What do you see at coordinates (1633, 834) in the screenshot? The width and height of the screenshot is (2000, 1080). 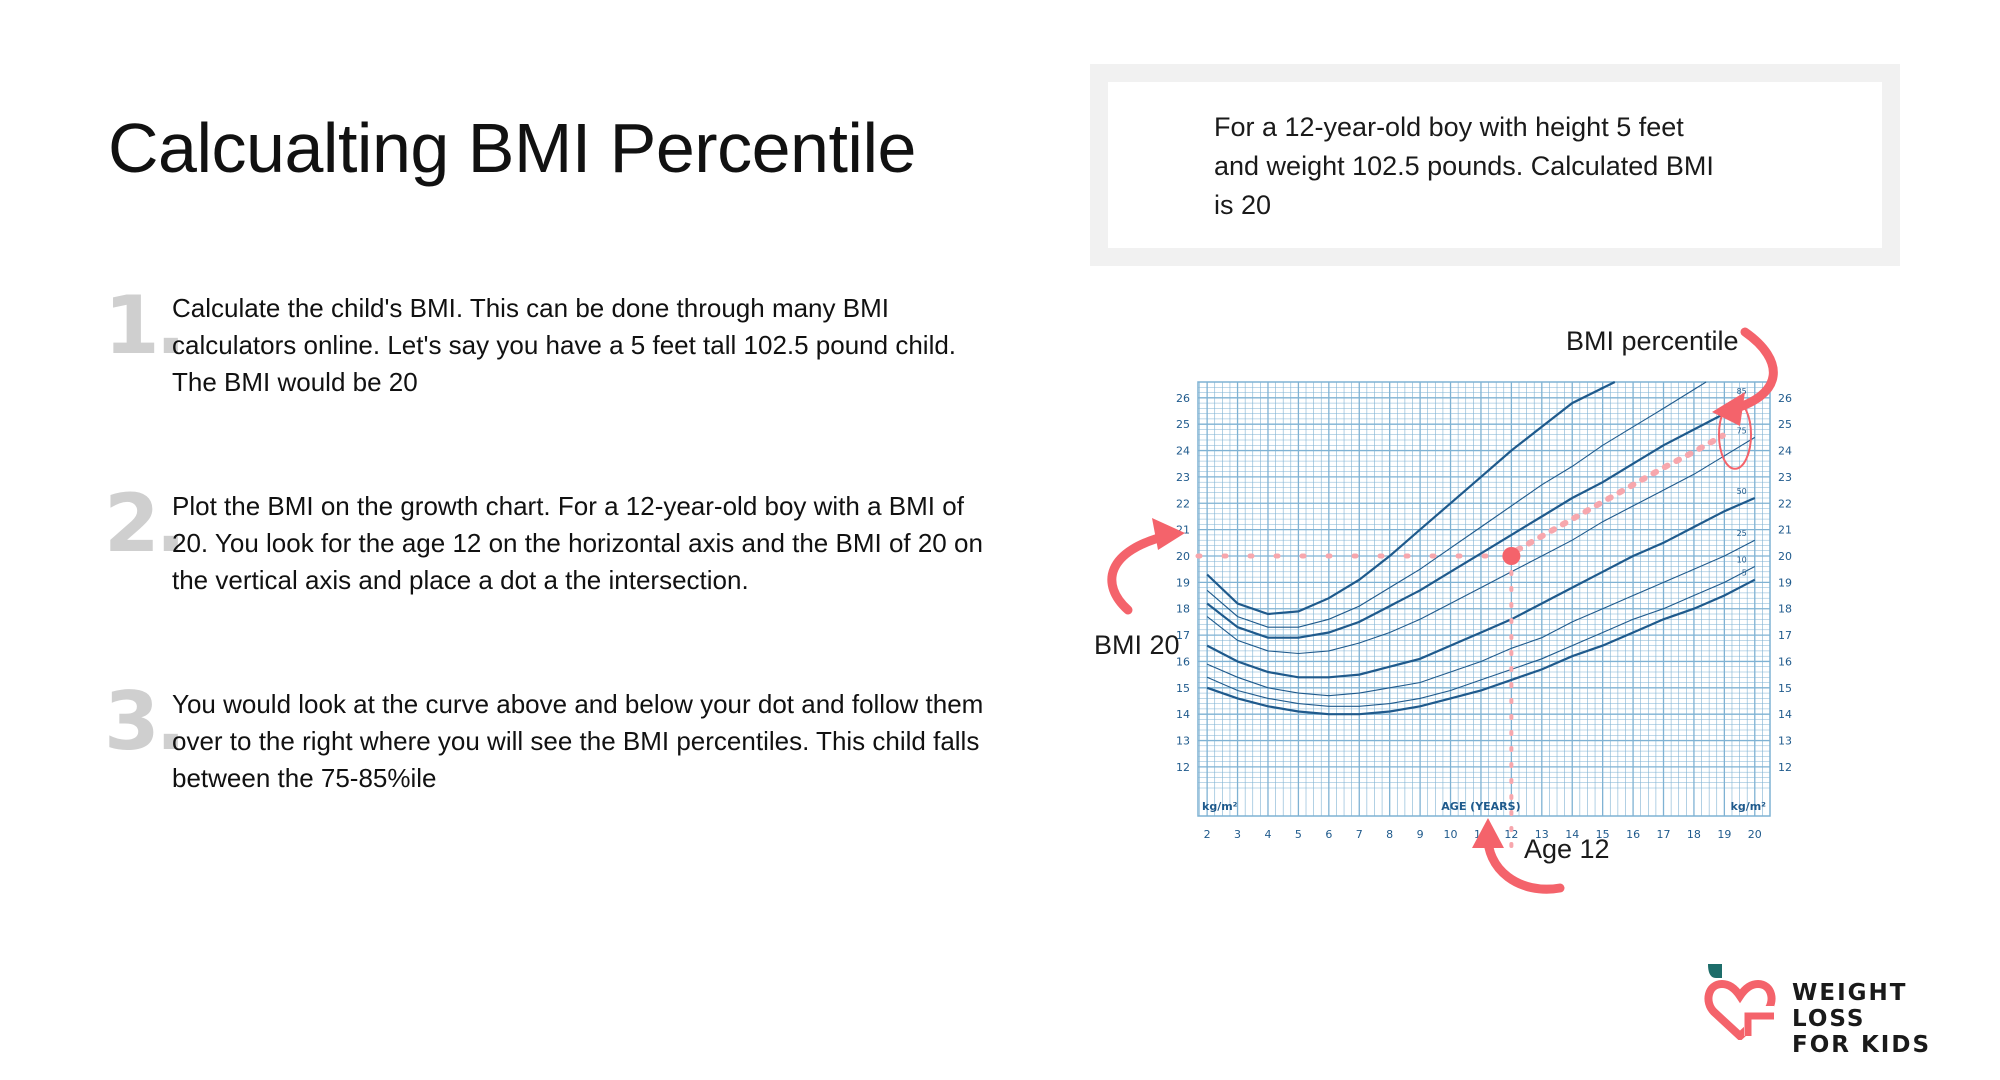 I see `x-tick-label: 16` at bounding box center [1633, 834].